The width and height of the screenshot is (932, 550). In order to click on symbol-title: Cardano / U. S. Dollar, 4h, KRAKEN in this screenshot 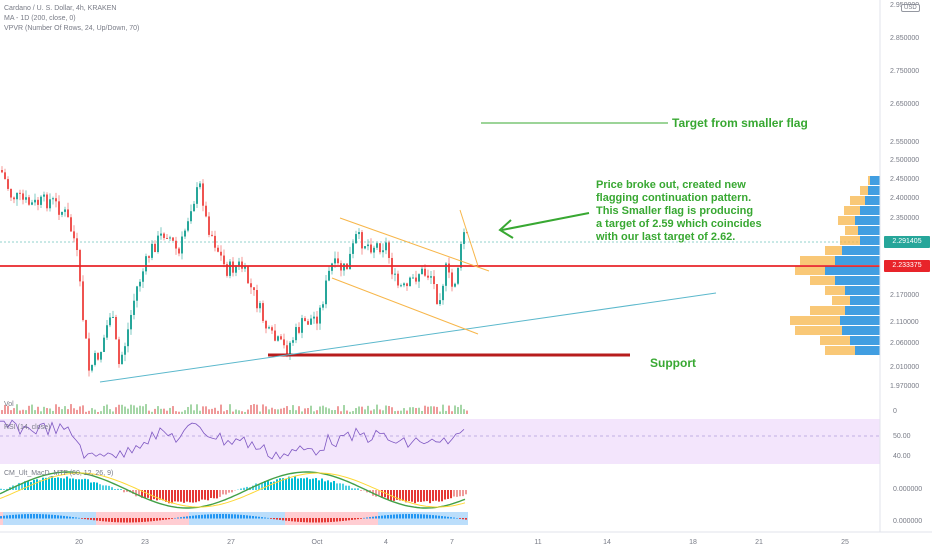, I will do `click(60, 8)`.